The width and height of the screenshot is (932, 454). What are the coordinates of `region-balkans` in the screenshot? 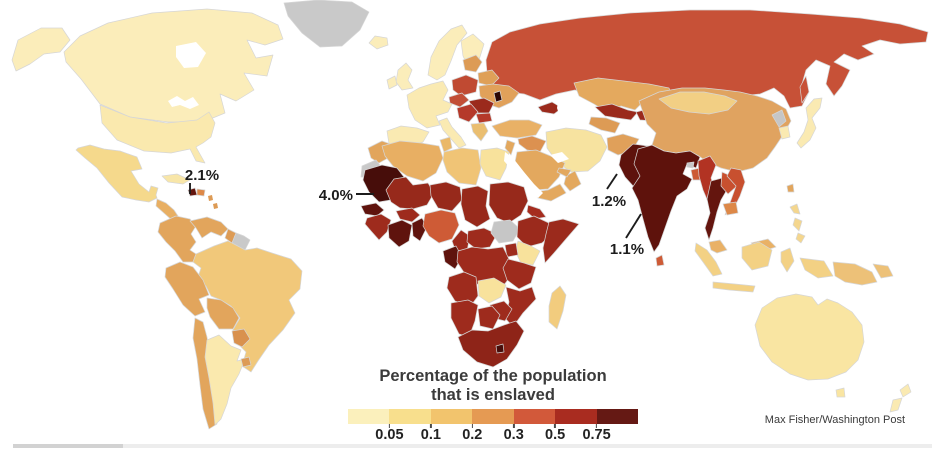 It's located at (467, 113).